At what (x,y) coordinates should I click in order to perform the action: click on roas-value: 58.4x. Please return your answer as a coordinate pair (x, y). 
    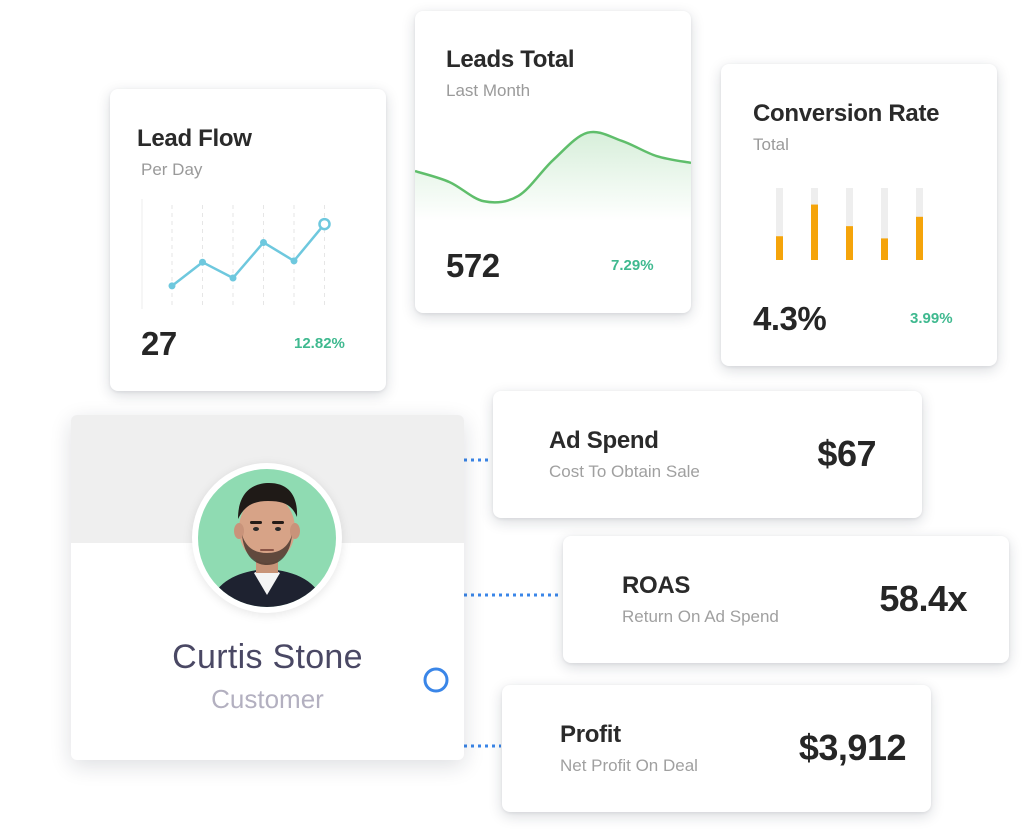
    Looking at the image, I should click on (923, 598).